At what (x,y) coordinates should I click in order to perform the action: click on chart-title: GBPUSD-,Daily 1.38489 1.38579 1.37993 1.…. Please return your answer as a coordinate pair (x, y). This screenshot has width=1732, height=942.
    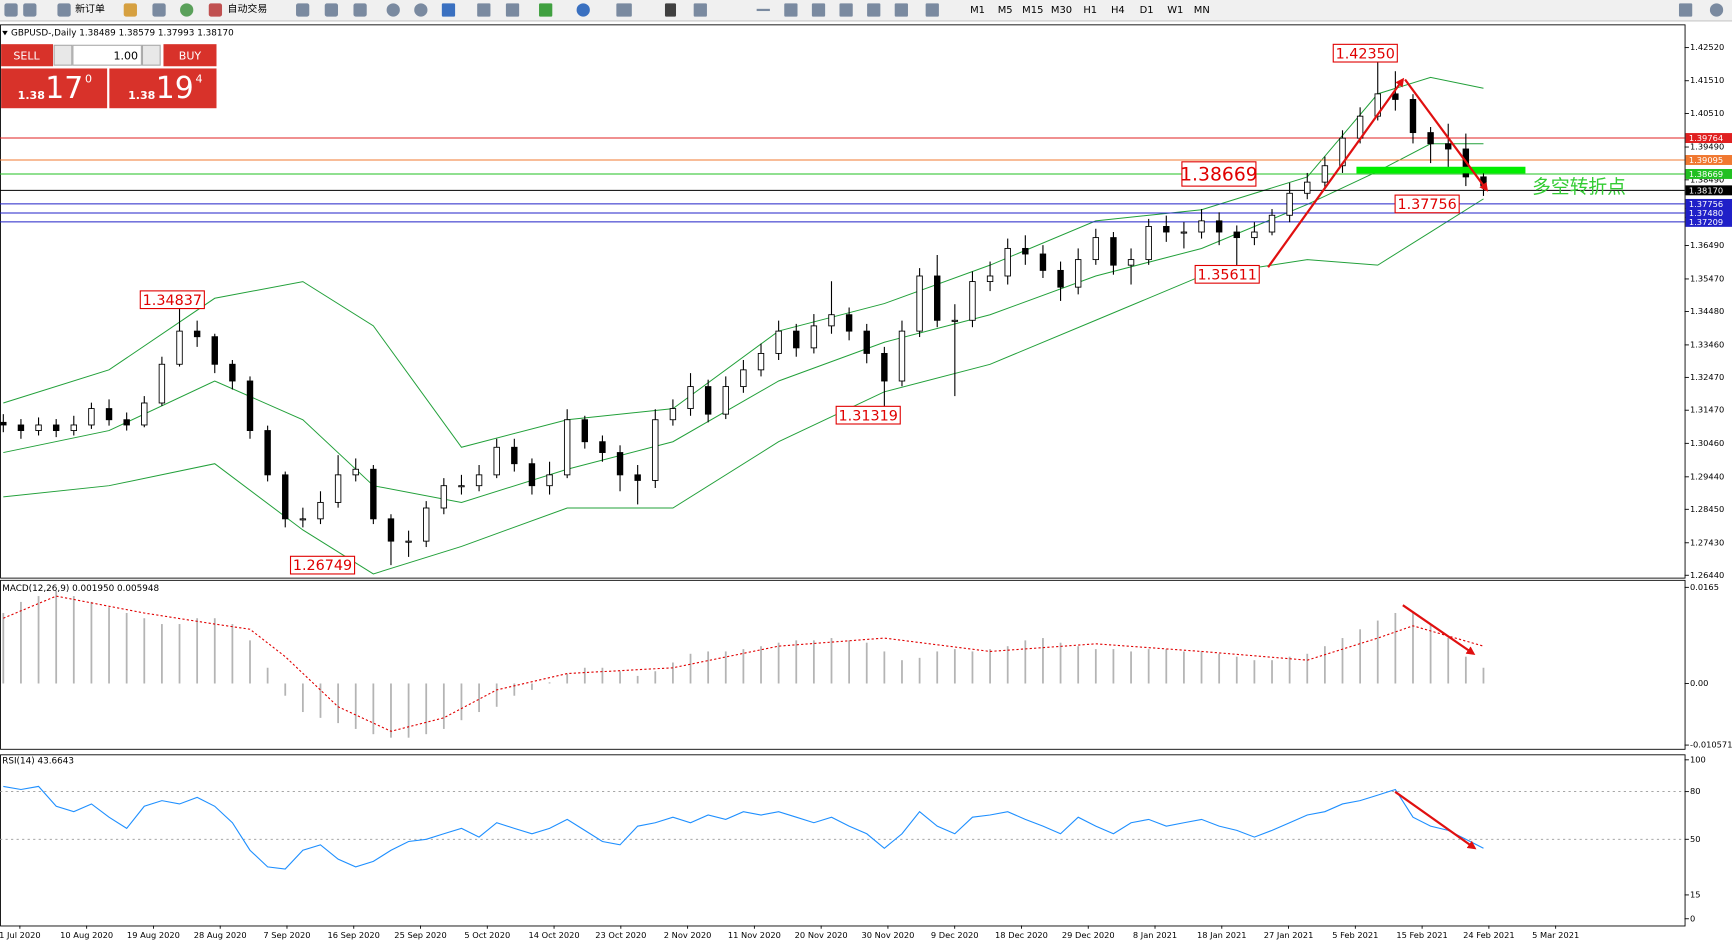
    Looking at the image, I should click on (122, 34).